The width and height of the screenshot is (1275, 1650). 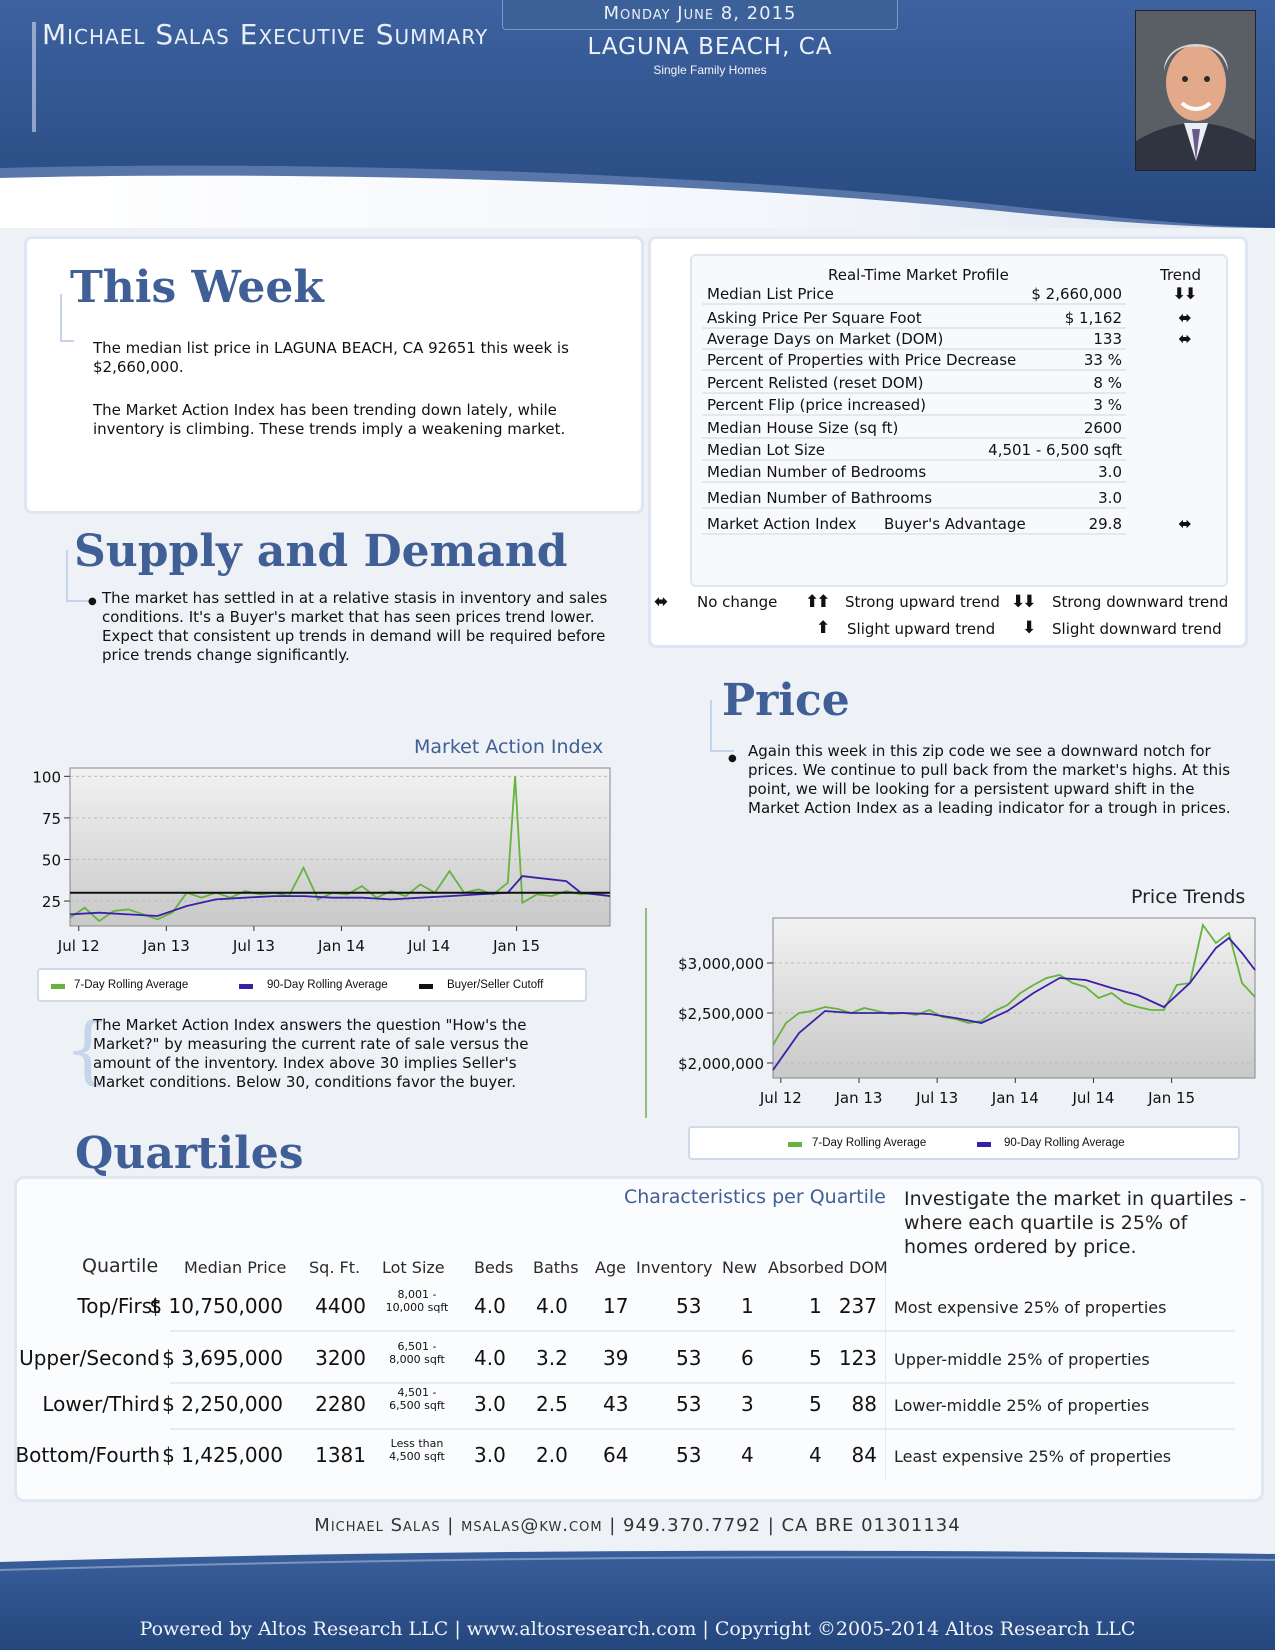 I want to click on mai-legend-label-cutoff: Buyer/Seller Cutoff, so click(x=495, y=985).